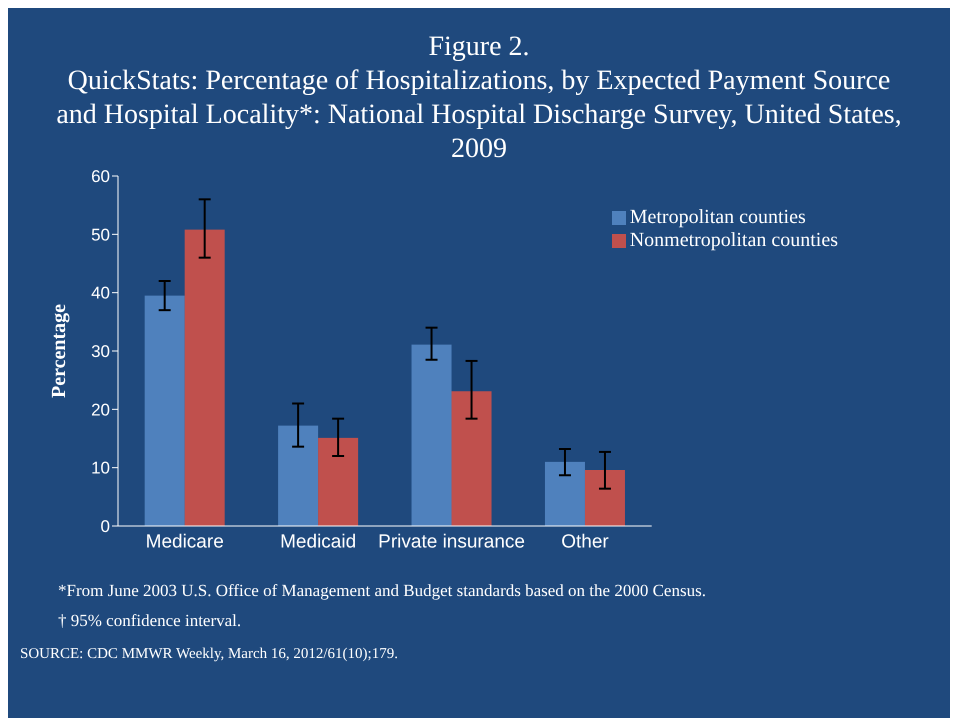  I want to click on y-axis-title: Percentage, so click(59, 351).